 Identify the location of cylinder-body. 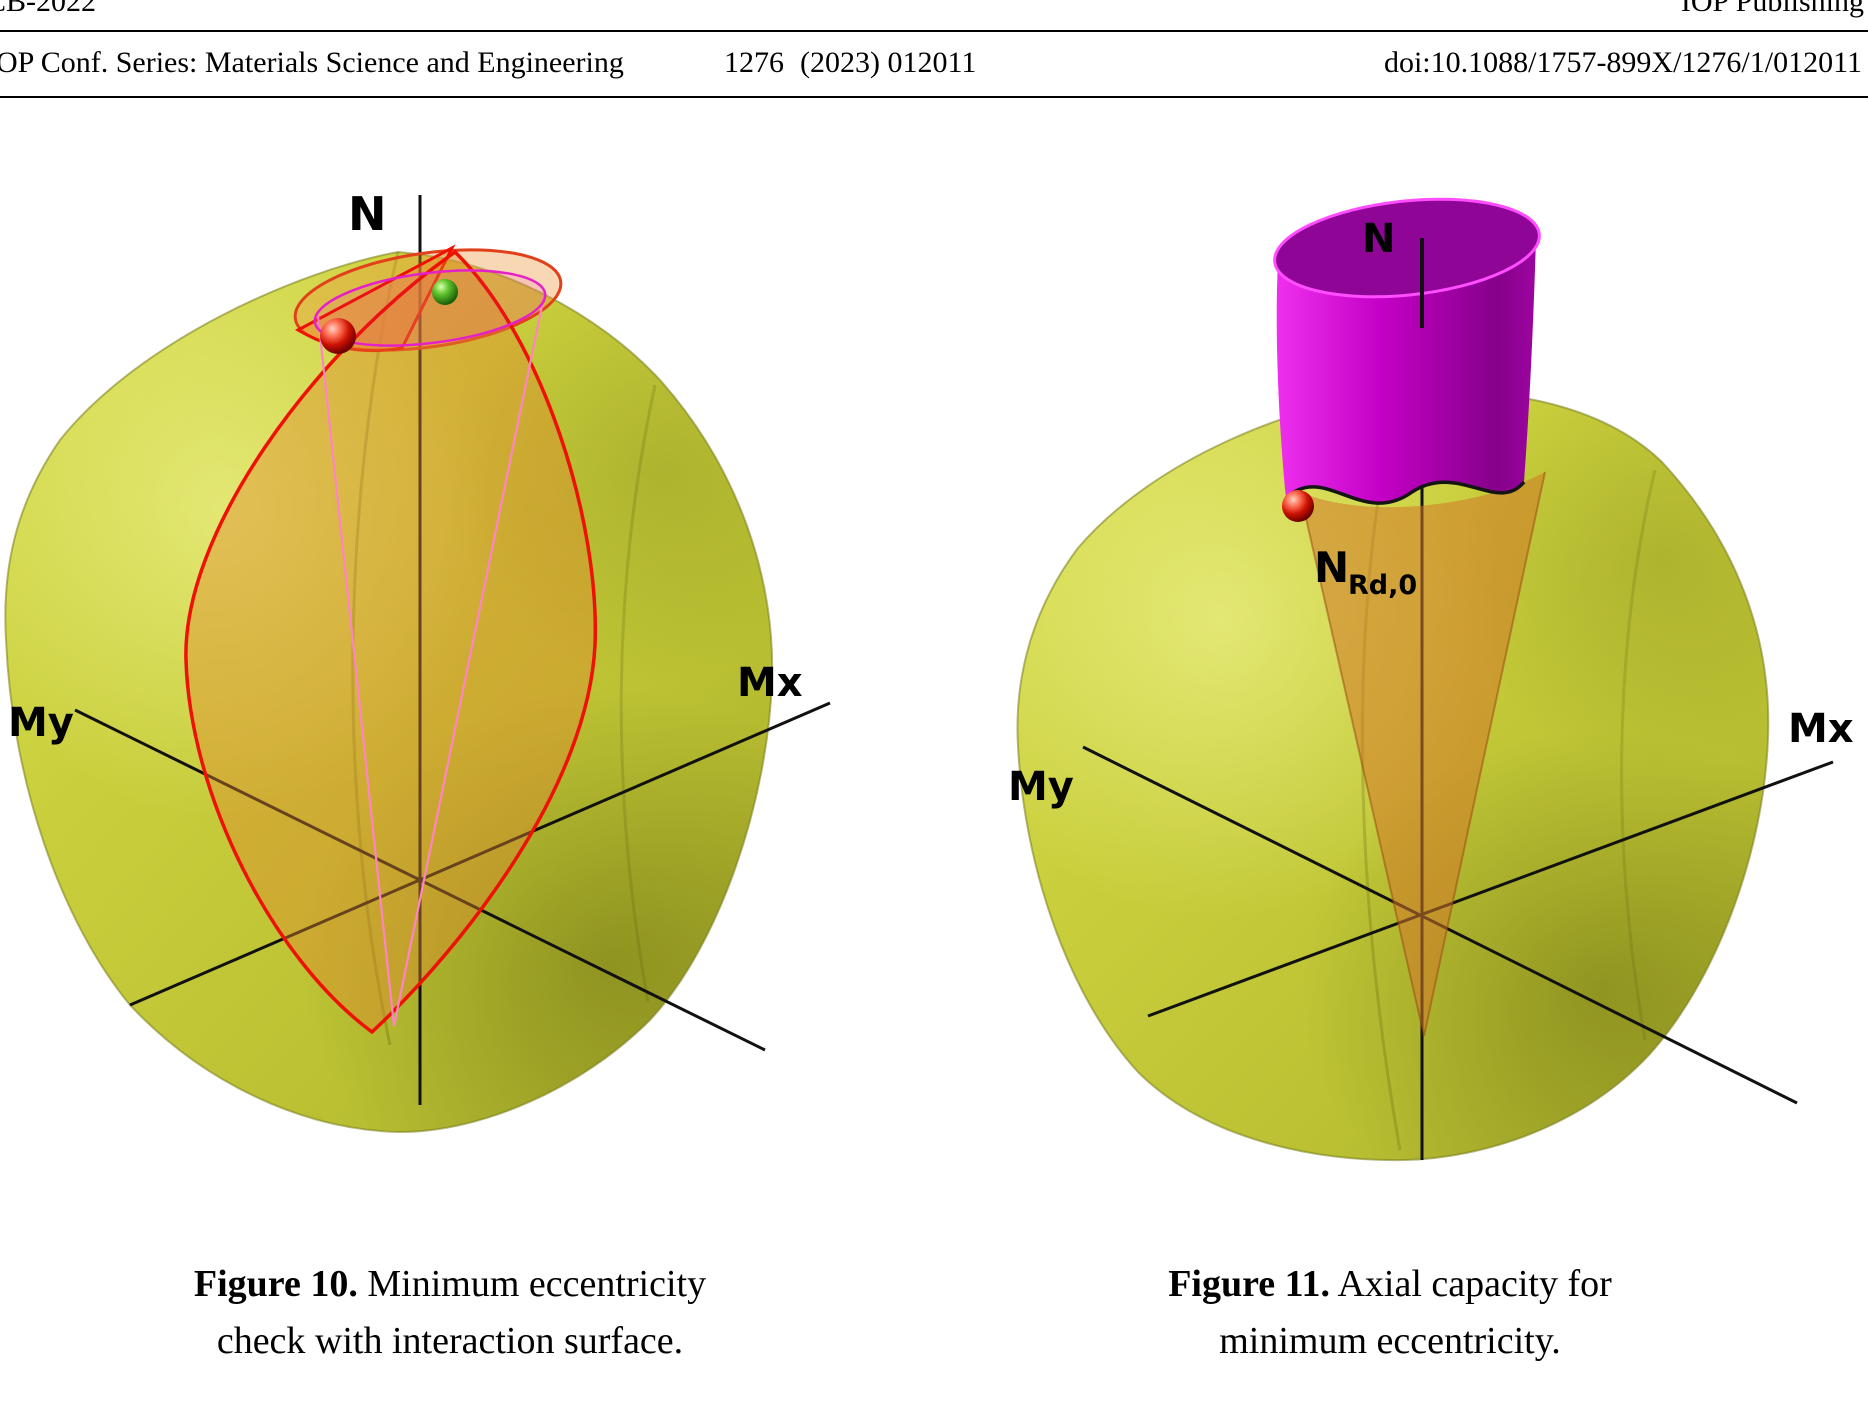
(1406, 370).